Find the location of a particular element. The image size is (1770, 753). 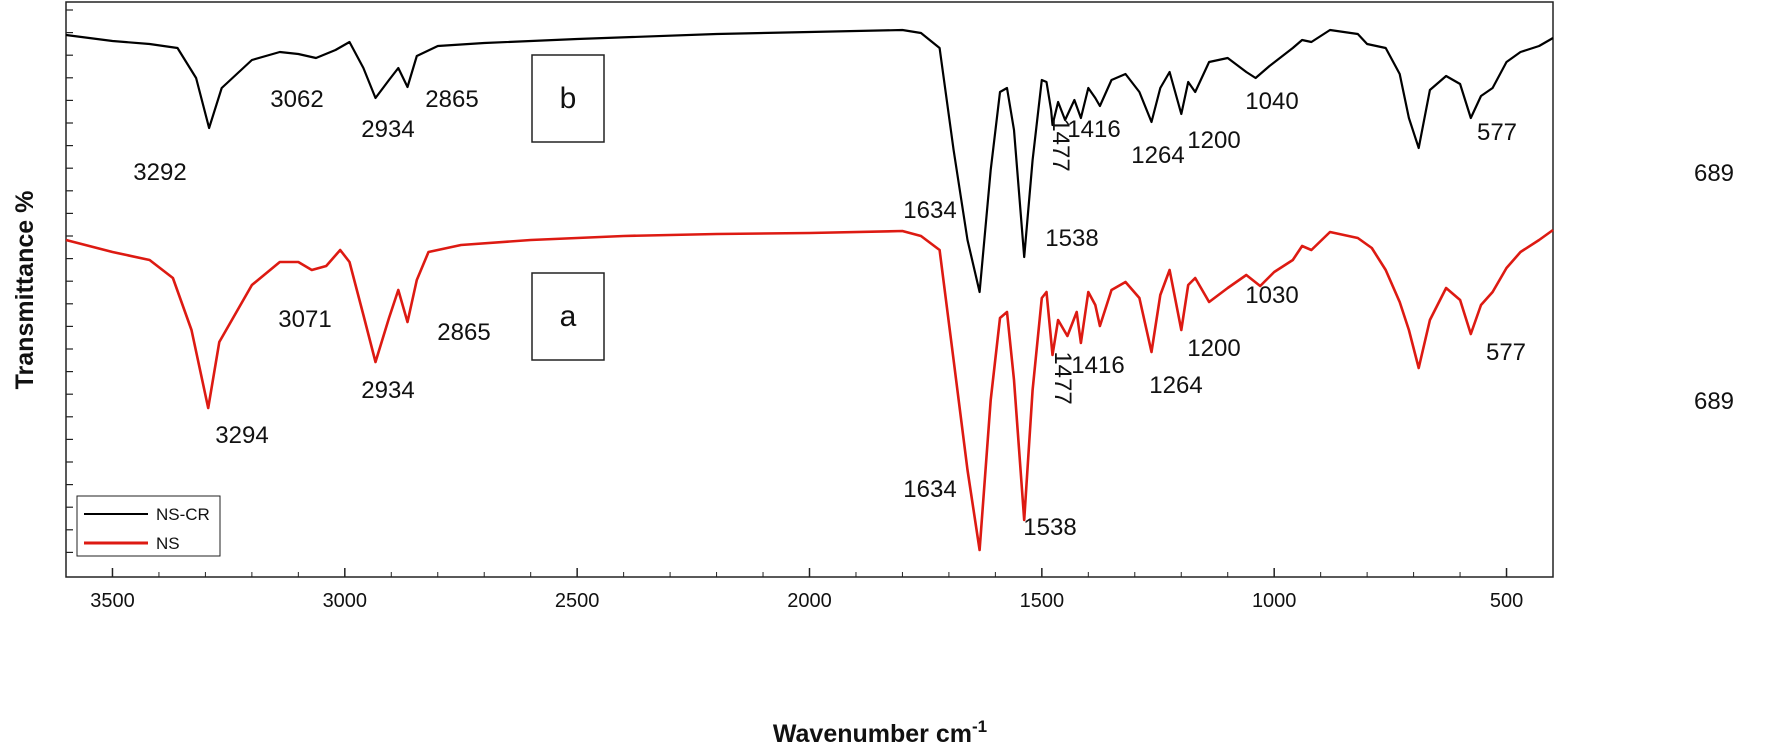

peak-label-ns-cr-1264: 1264 is located at coordinates (1157, 155).